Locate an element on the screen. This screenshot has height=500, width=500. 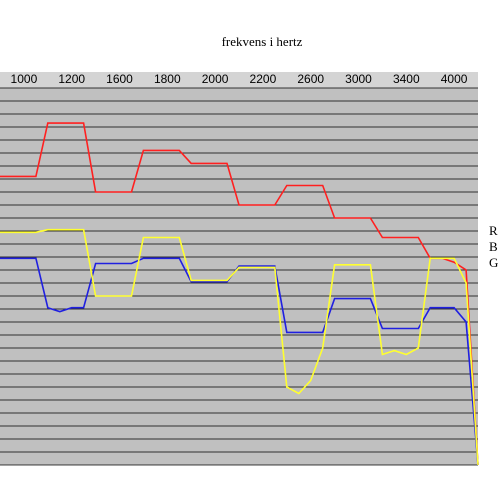
legend-label: R is located at coordinates (493, 230).